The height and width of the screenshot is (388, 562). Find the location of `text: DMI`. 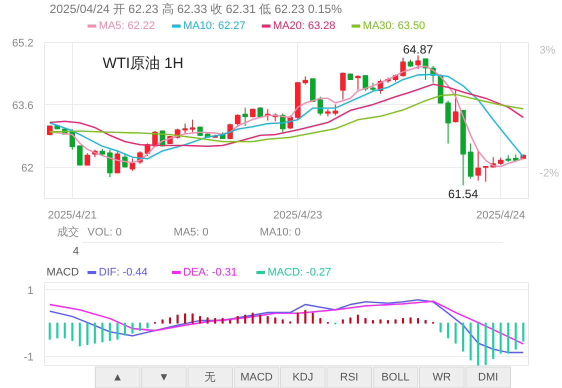

text: DMI is located at coordinates (488, 378).